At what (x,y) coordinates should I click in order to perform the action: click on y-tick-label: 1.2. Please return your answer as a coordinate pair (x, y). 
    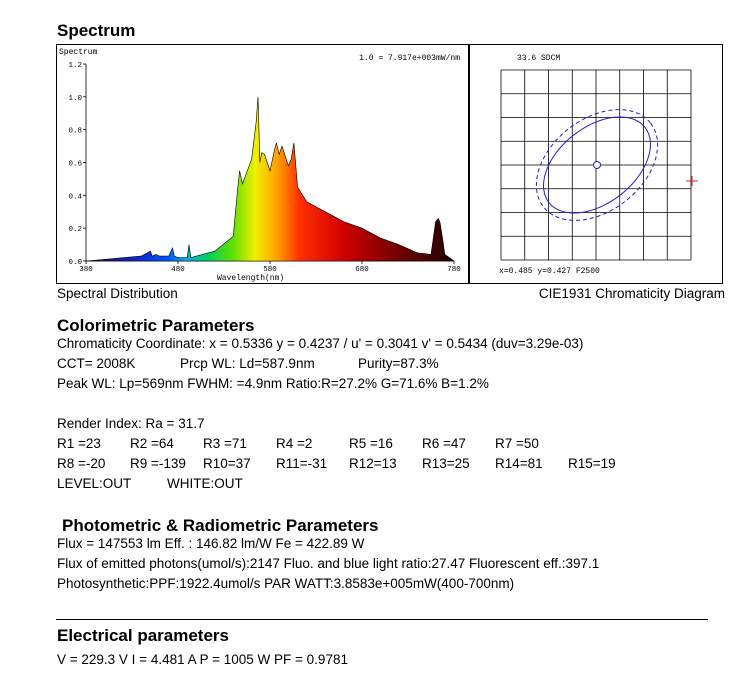
    Looking at the image, I should click on (75, 66).